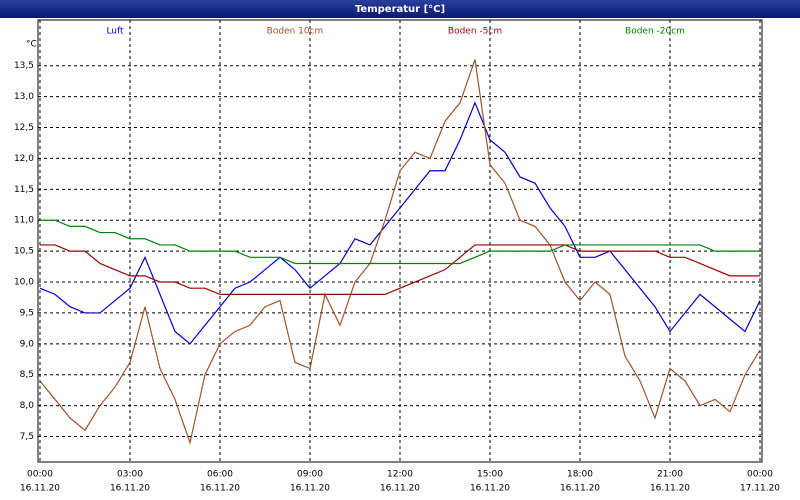 The image size is (800, 500). What do you see at coordinates (760, 489) in the screenshot?
I see `x-tick-date: 17.11.20` at bounding box center [760, 489].